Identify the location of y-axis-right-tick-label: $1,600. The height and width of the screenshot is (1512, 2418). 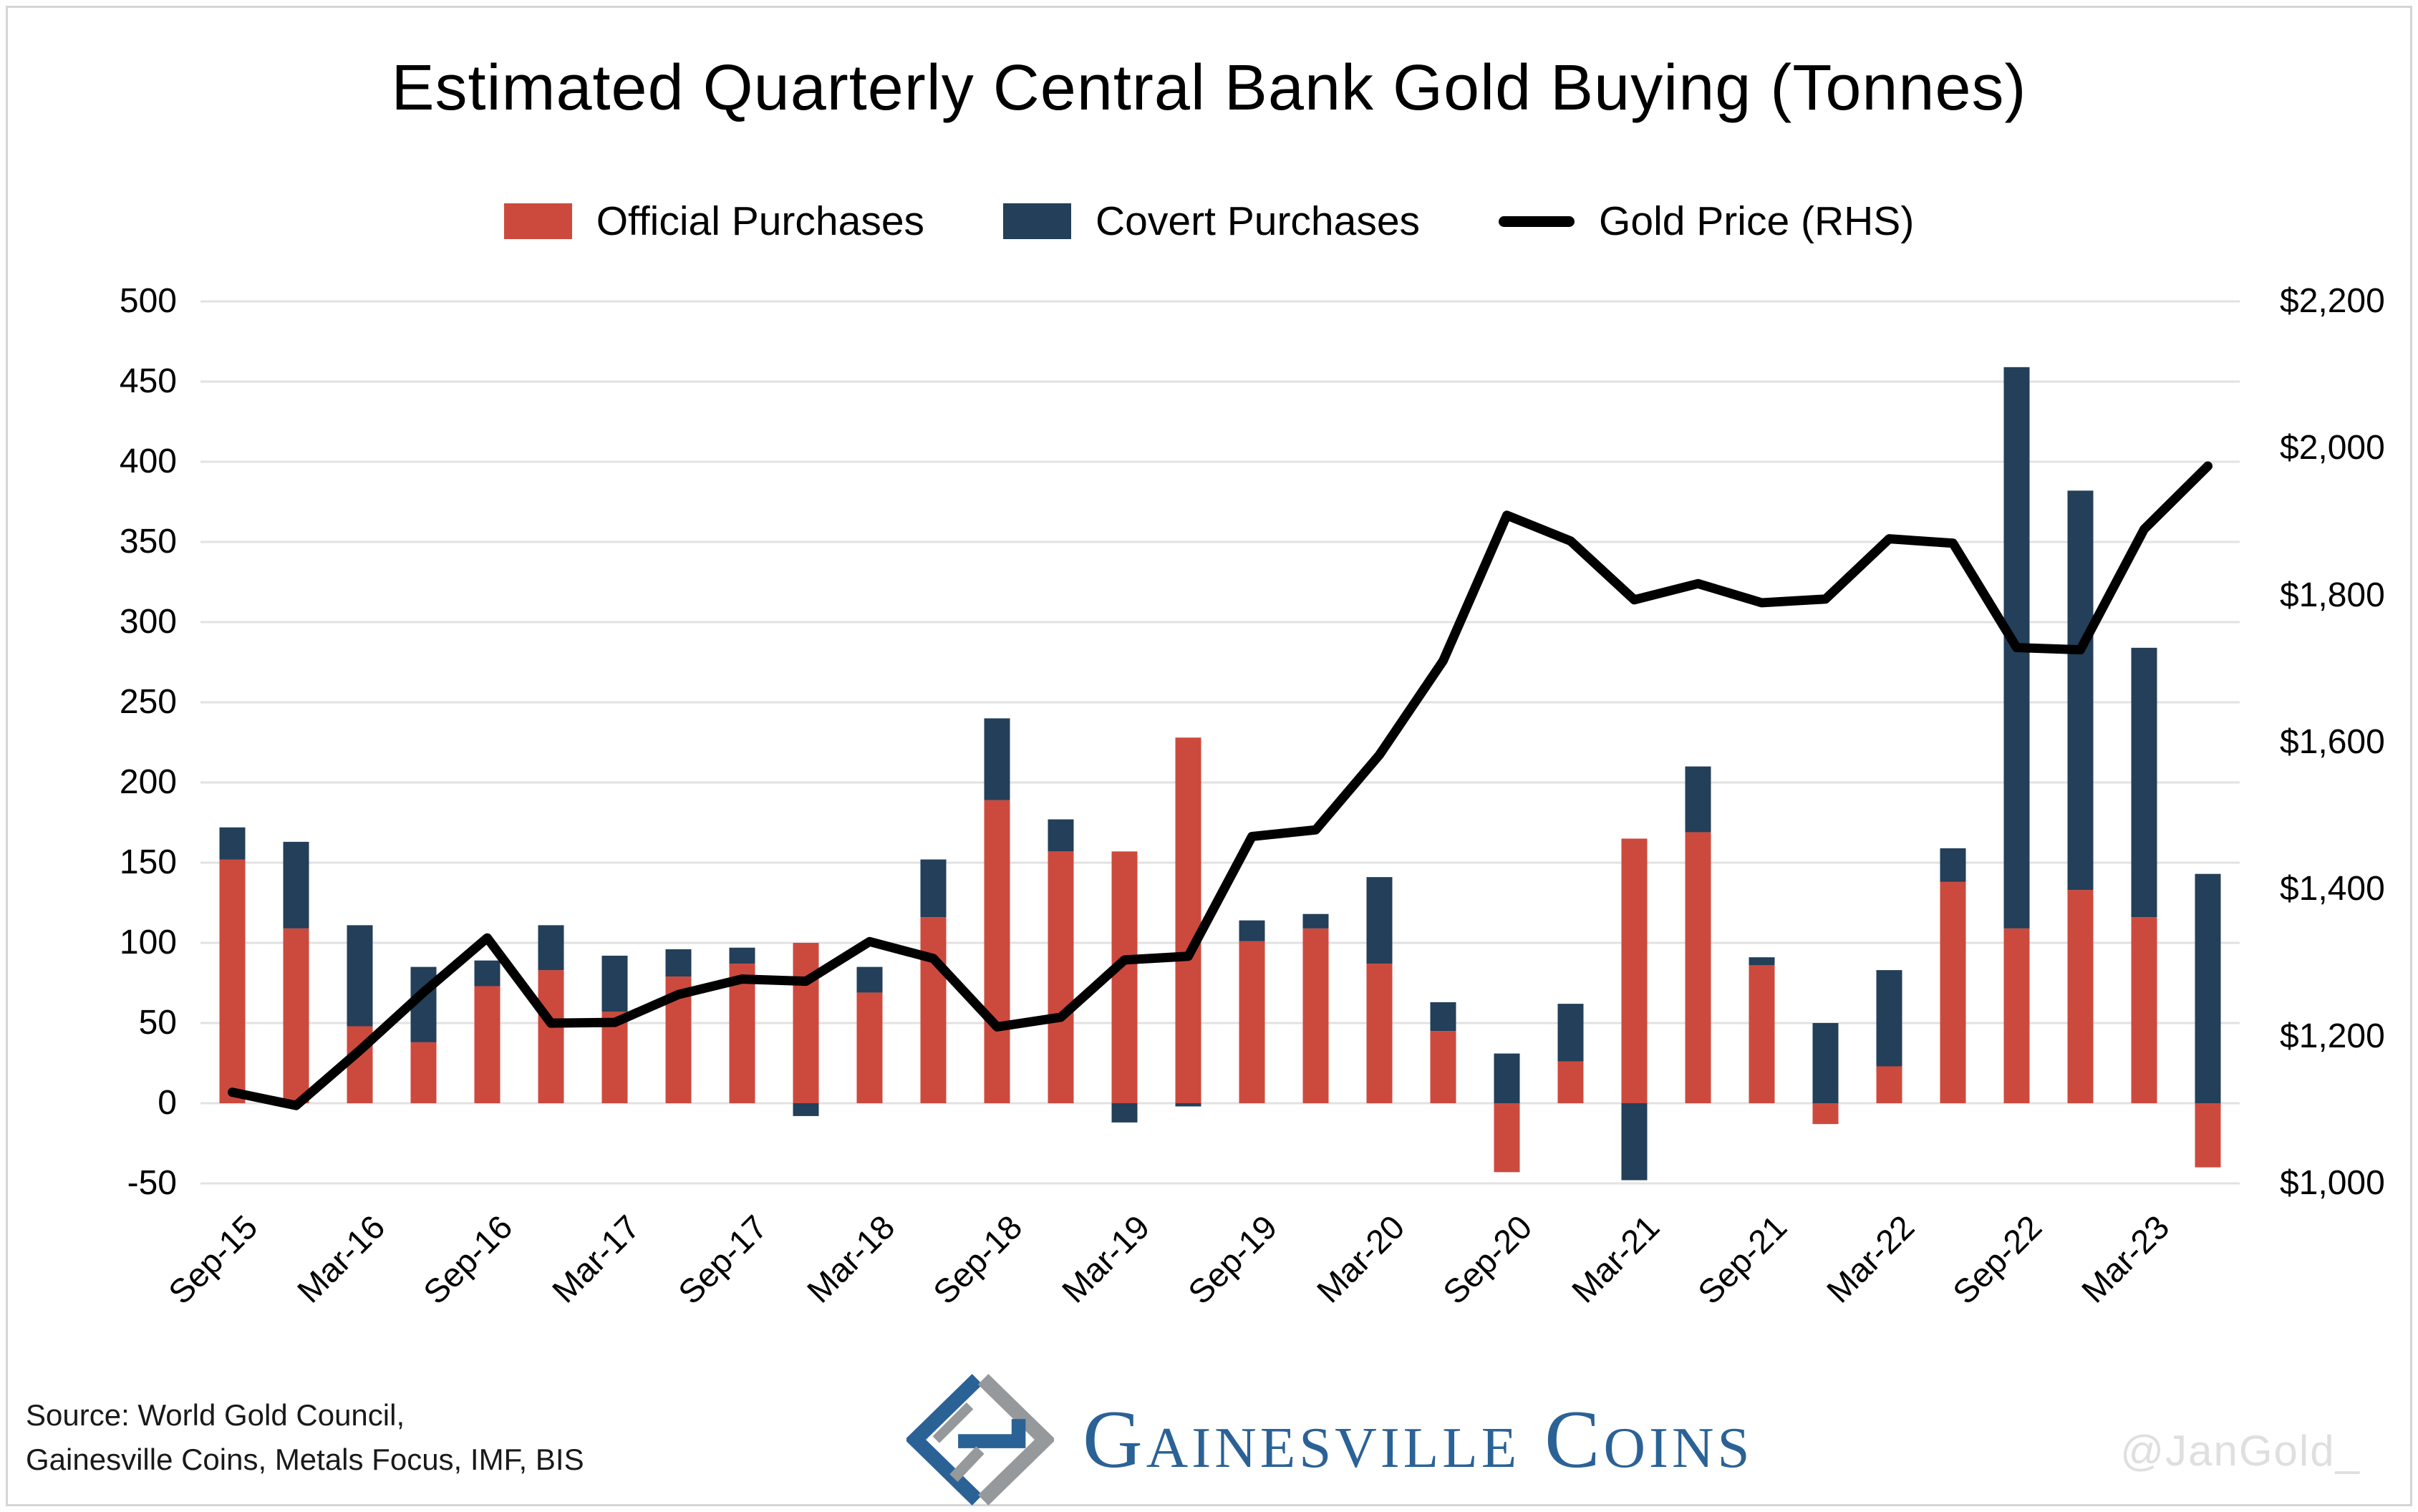
(2332, 742).